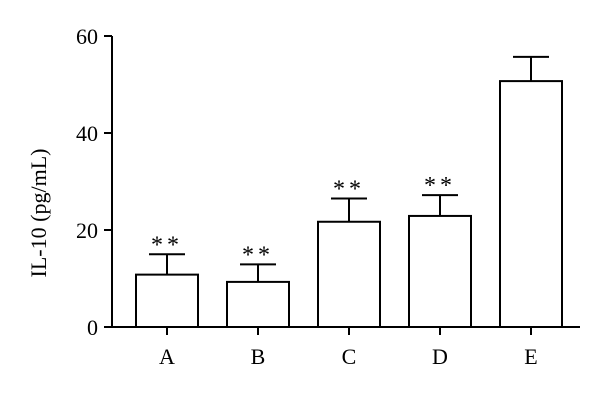 This screenshot has width=600, height=400. I want to click on bar-D, so click(440, 271).